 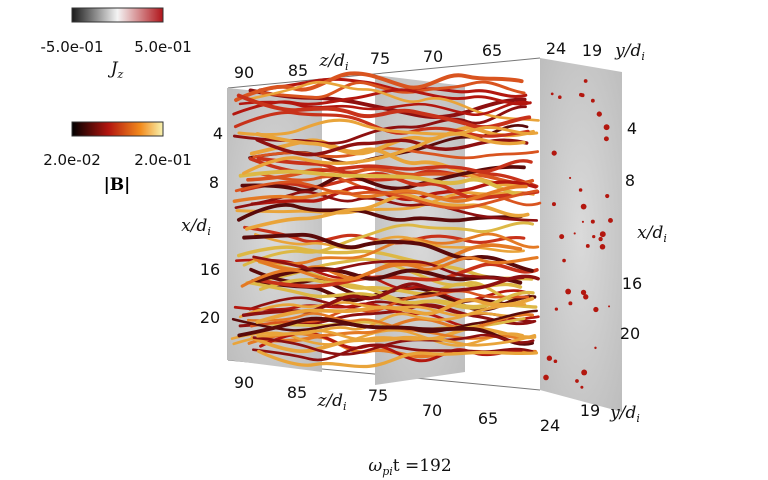 What do you see at coordinates (117, 185) in the screenshot?
I see `colorbar-title: |B|` at bounding box center [117, 185].